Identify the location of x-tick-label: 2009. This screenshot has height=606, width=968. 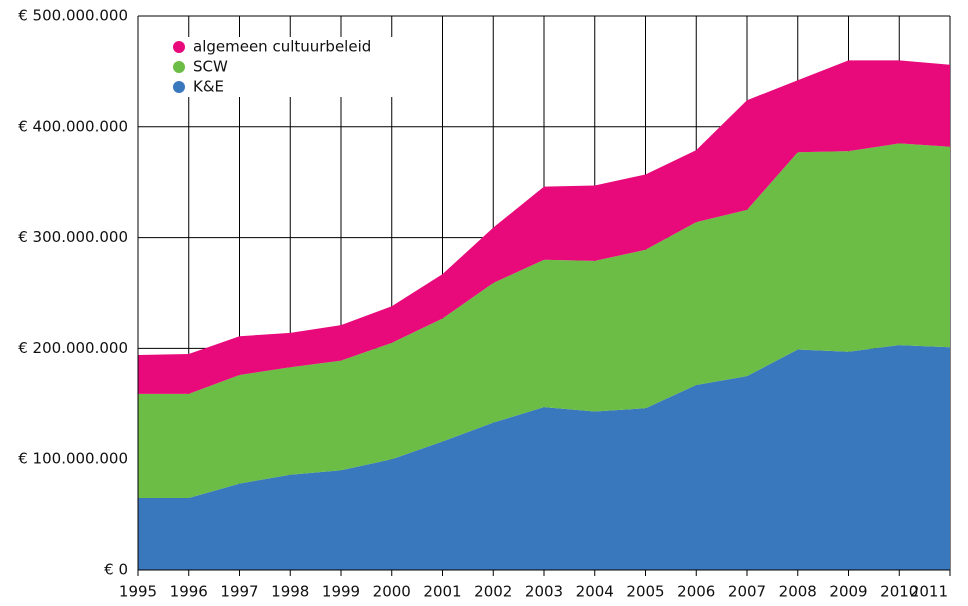
(848, 592).